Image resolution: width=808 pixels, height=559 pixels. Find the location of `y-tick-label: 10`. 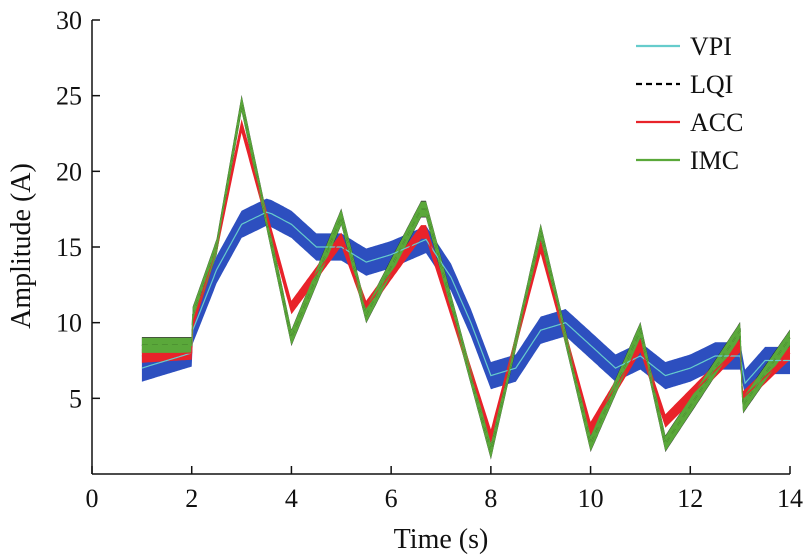

y-tick-label: 10 is located at coordinates (69, 323).